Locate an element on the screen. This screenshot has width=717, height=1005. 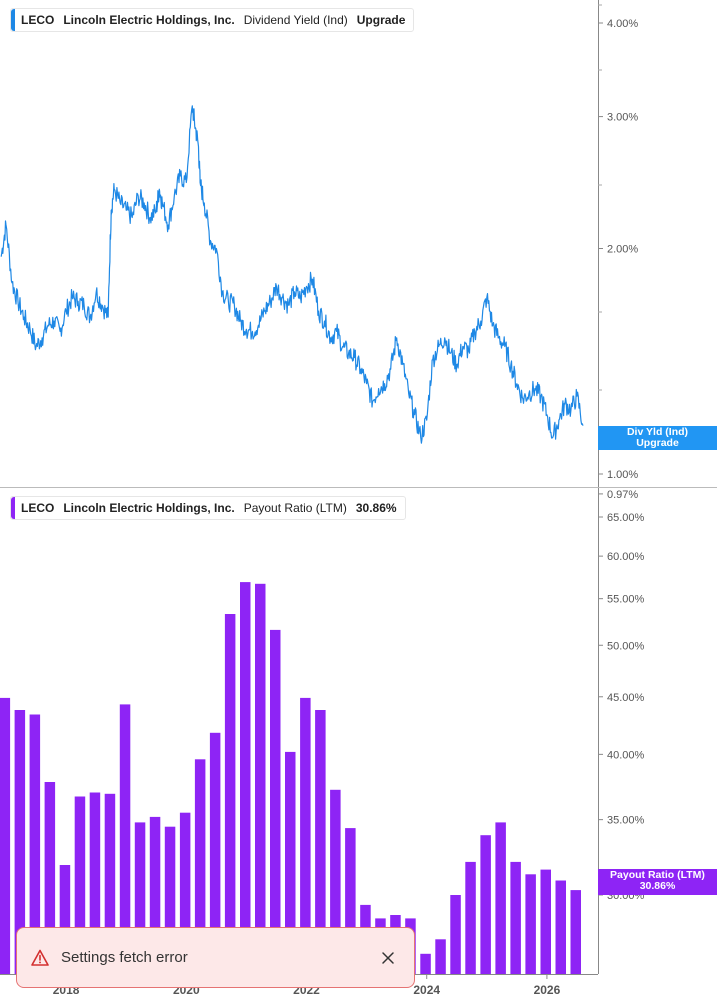
warning-icon is located at coordinates (40, 957).